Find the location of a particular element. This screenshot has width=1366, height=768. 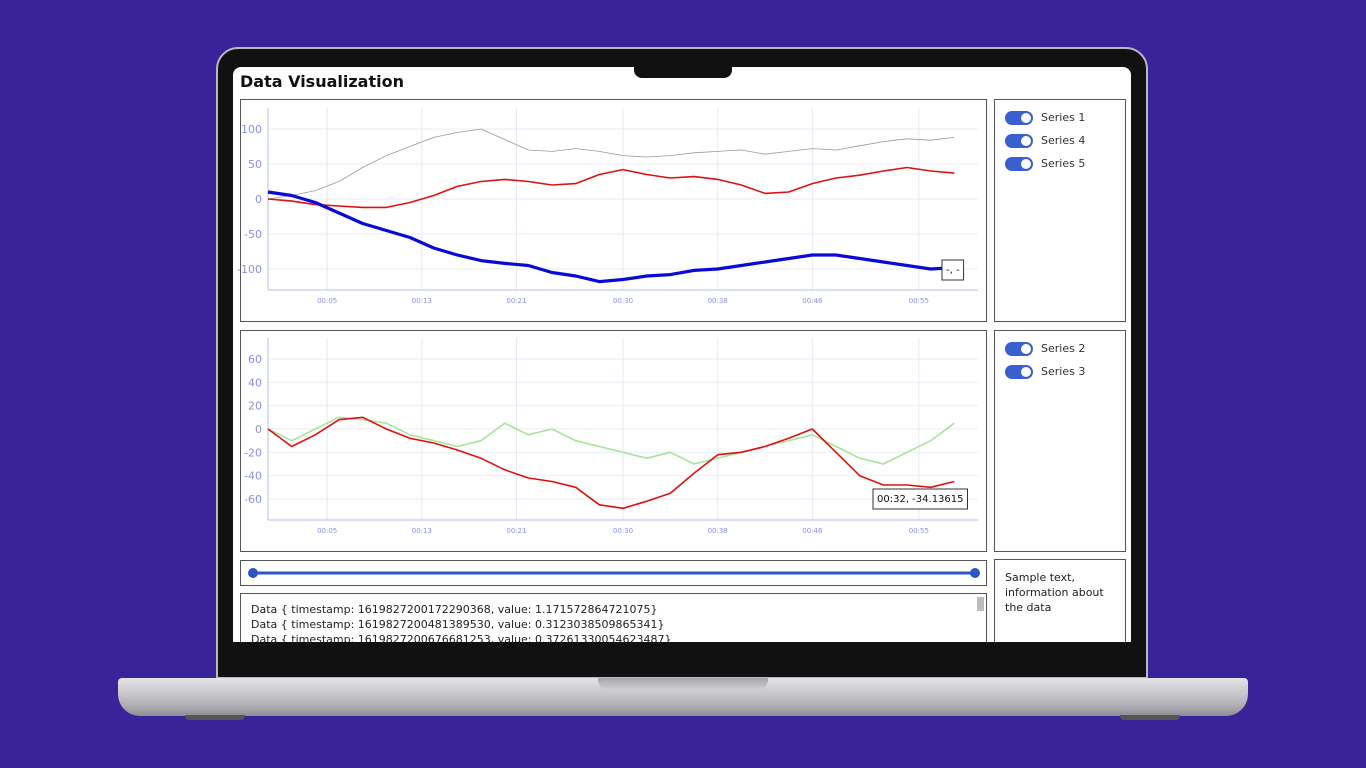

legend-panel: Series 1 Series 4 Series 5 is located at coordinates (1060, 210).